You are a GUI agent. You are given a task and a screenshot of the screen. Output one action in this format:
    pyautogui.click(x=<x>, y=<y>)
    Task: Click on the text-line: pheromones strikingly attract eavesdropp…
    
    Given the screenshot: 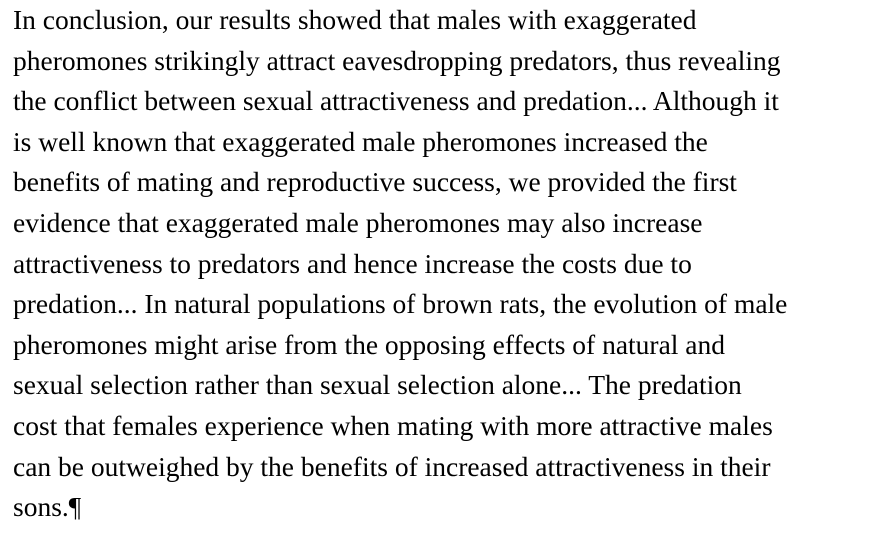 What is the action you would take?
    pyautogui.click(x=397, y=60)
    